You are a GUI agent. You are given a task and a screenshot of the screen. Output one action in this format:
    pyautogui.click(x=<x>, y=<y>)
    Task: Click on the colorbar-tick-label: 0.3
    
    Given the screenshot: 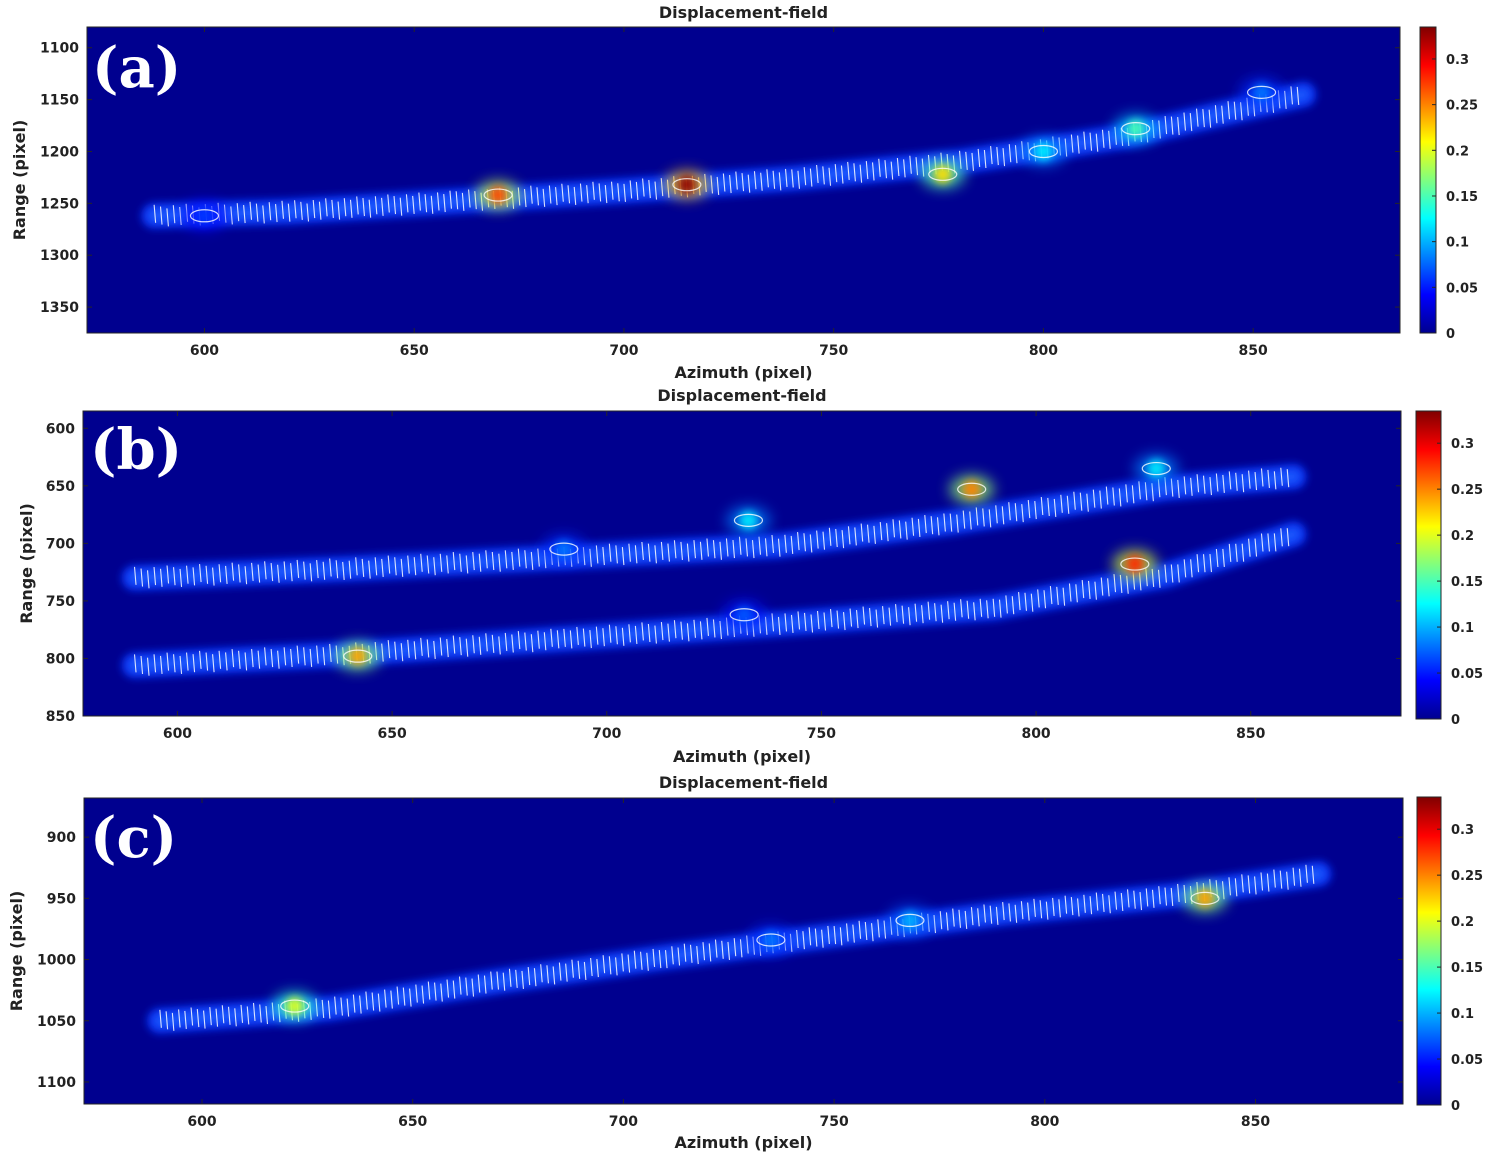 What is the action you would take?
    pyautogui.click(x=1457, y=60)
    